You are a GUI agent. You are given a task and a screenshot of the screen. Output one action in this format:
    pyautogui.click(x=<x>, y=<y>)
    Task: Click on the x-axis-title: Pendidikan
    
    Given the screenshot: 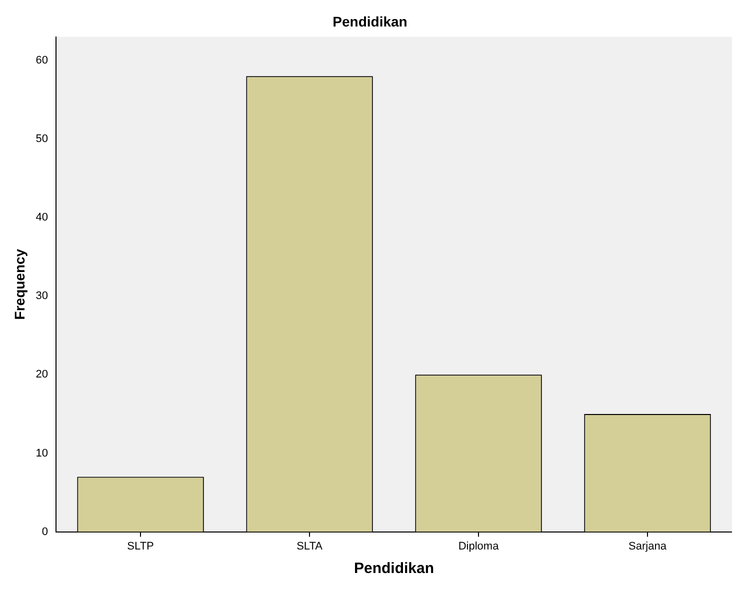 What is the action you would take?
    pyautogui.click(x=394, y=569)
    